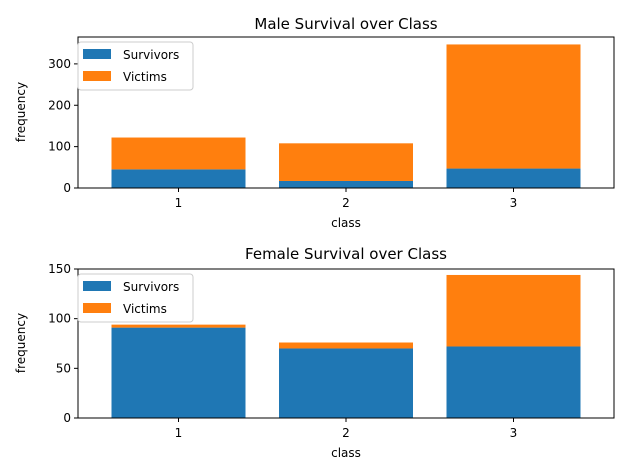  What do you see at coordinates (59, 269) in the screenshot?
I see `y-tick-label: 150` at bounding box center [59, 269].